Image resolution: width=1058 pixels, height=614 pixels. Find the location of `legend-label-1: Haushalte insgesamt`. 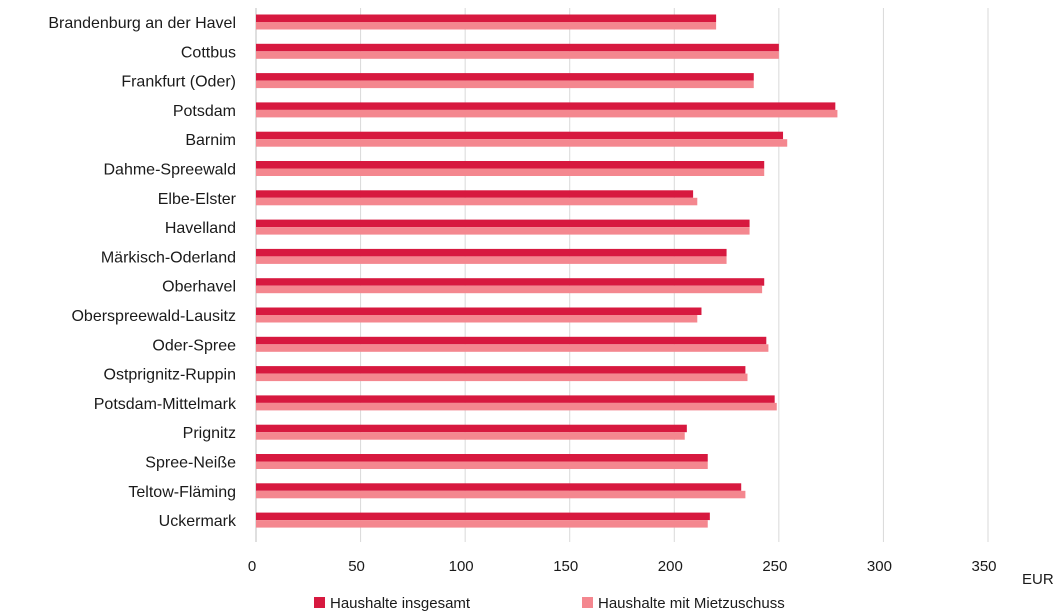

legend-label-1: Haushalte insgesamt is located at coordinates (400, 603).